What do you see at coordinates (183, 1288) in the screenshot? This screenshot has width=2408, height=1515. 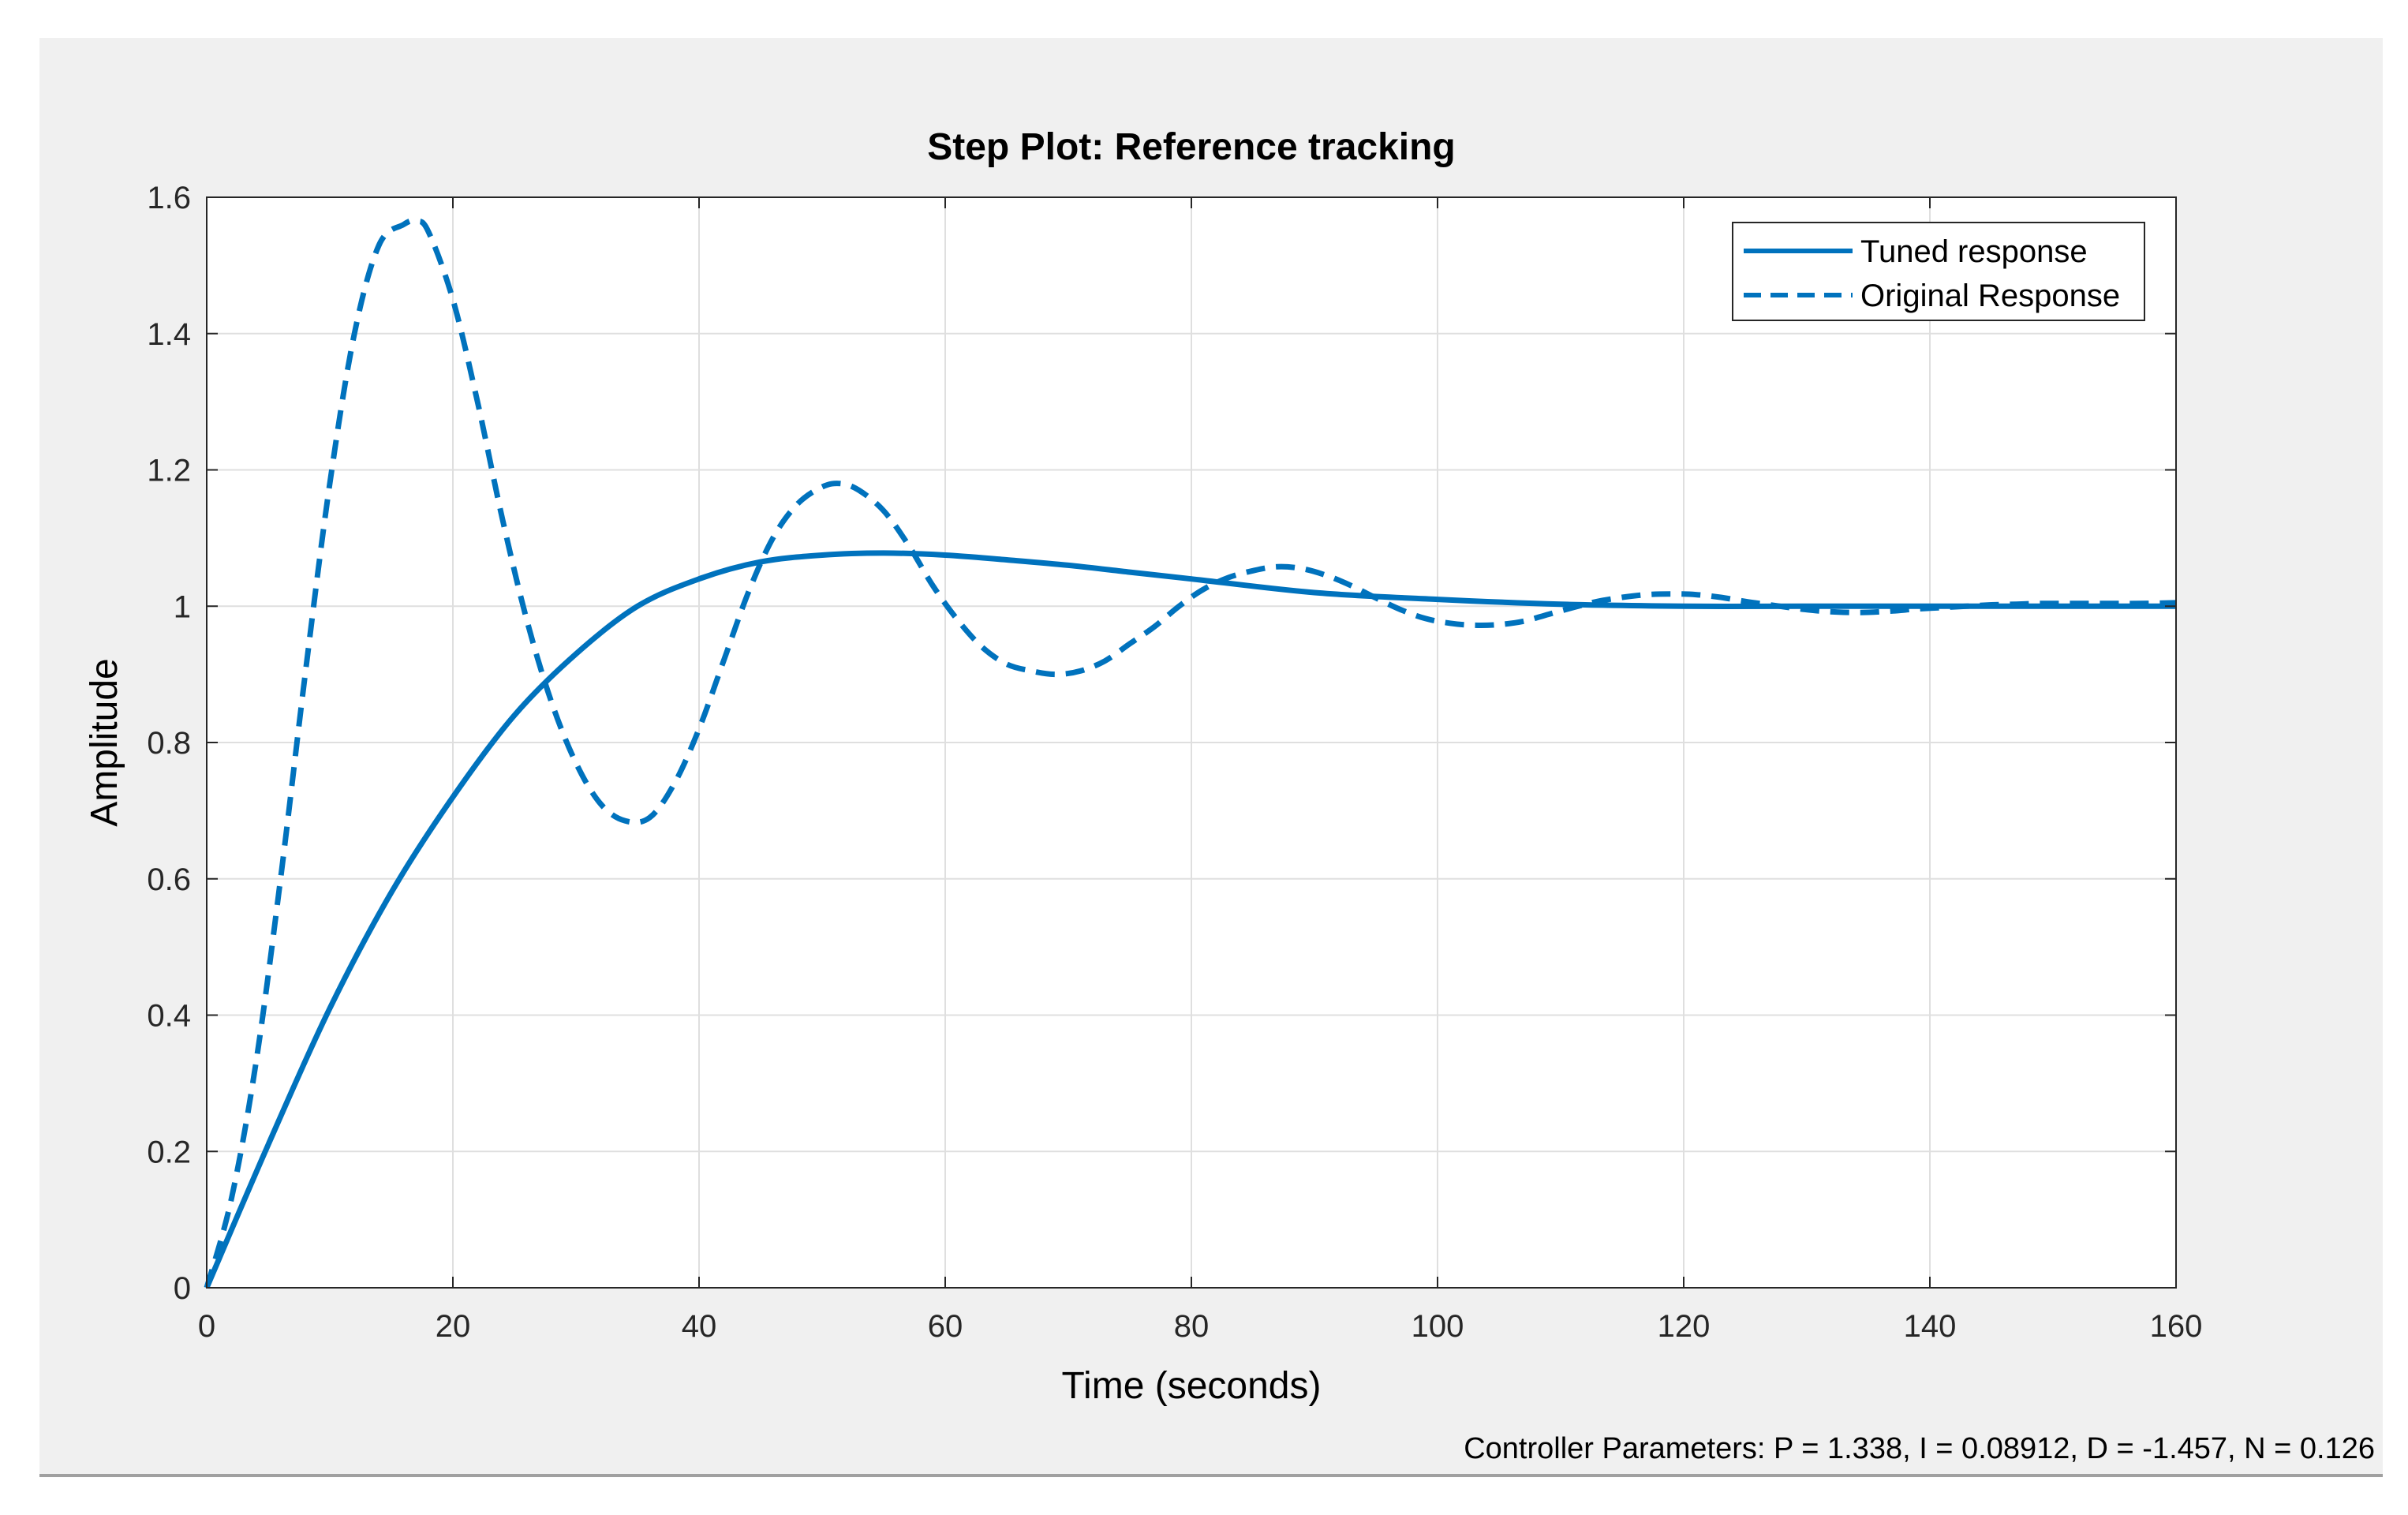 I see `y-tick-label: 0` at bounding box center [183, 1288].